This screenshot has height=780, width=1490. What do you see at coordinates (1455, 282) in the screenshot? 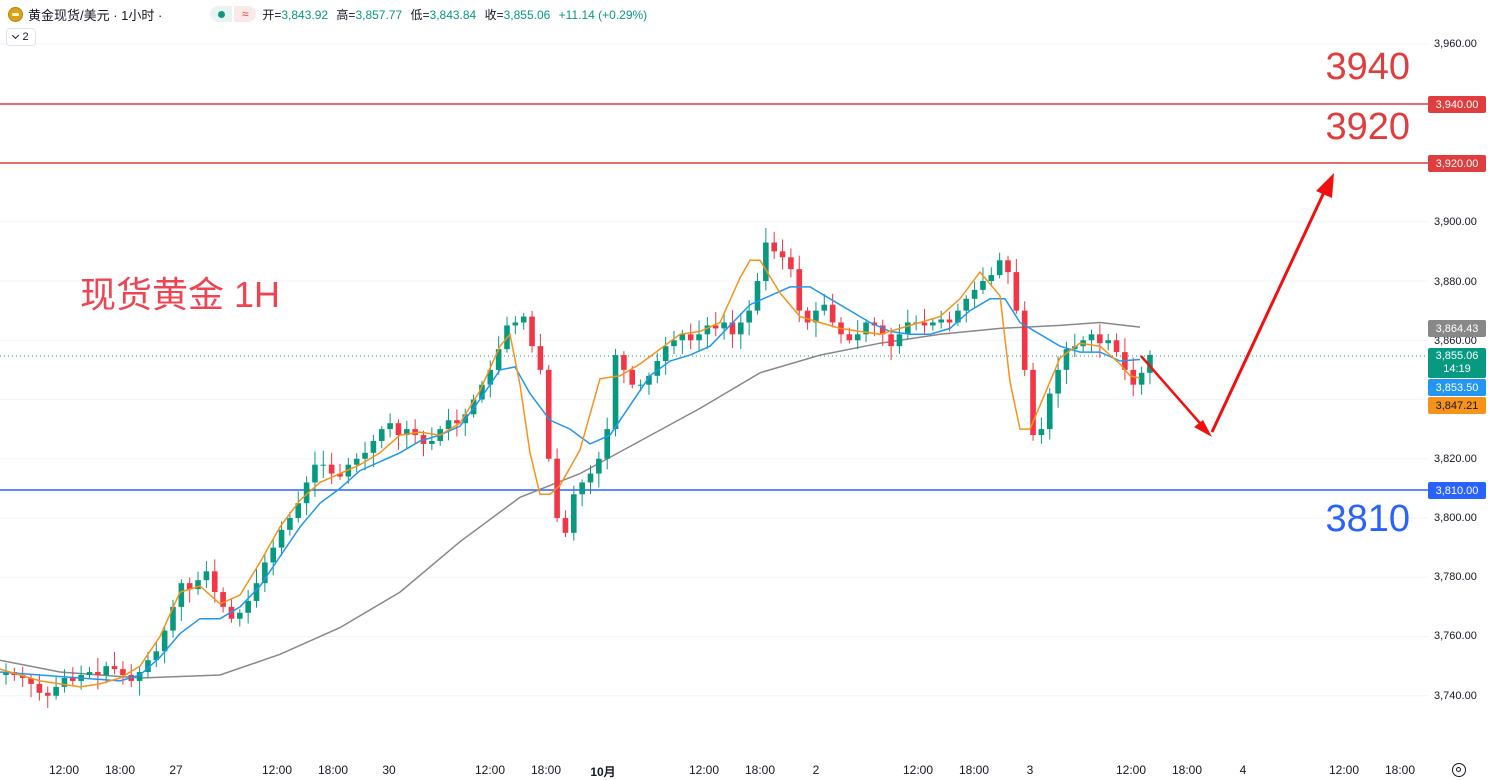
I see `y-tick: 3,880.00` at bounding box center [1455, 282].